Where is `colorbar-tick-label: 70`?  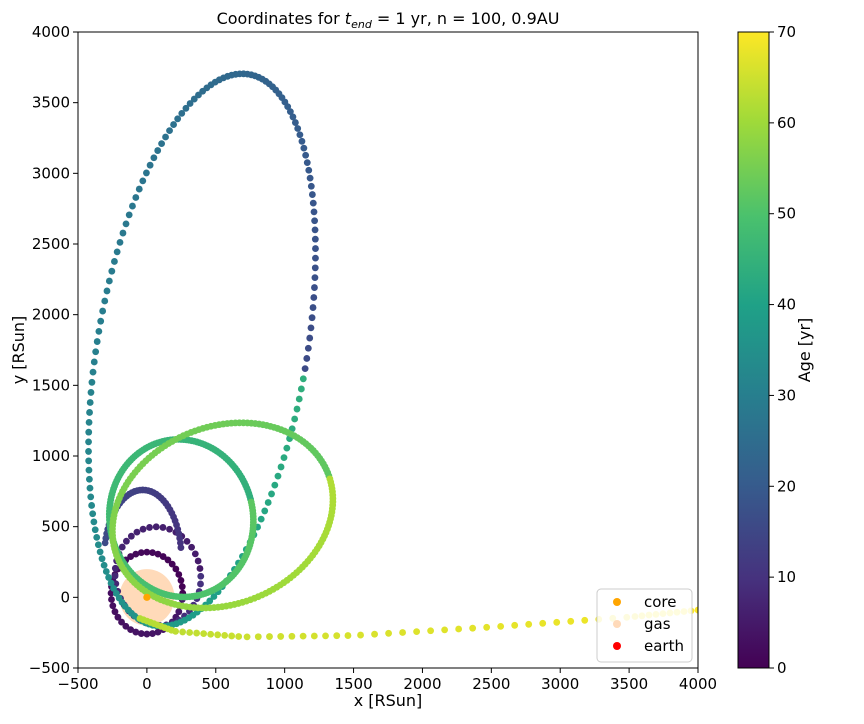 colorbar-tick-label: 70 is located at coordinates (786, 32).